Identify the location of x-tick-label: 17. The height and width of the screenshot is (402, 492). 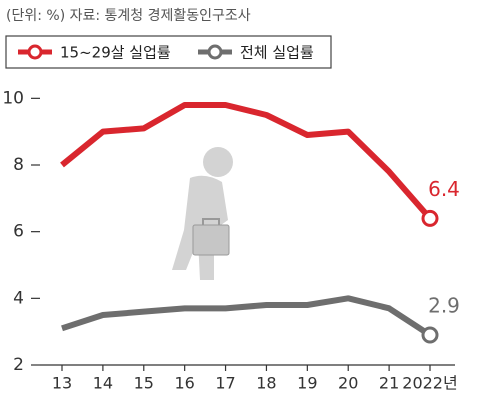
(225, 383).